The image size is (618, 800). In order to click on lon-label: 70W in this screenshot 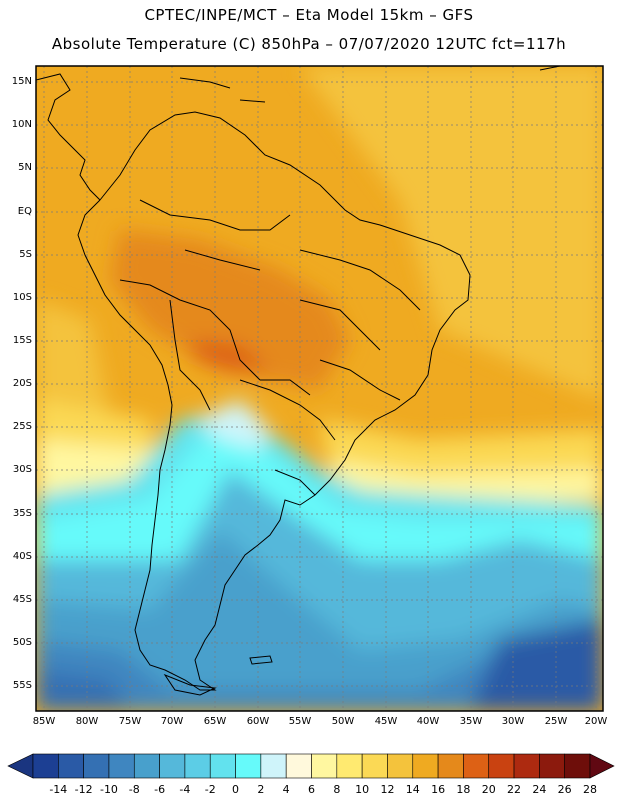, I will do `click(172, 721)`.